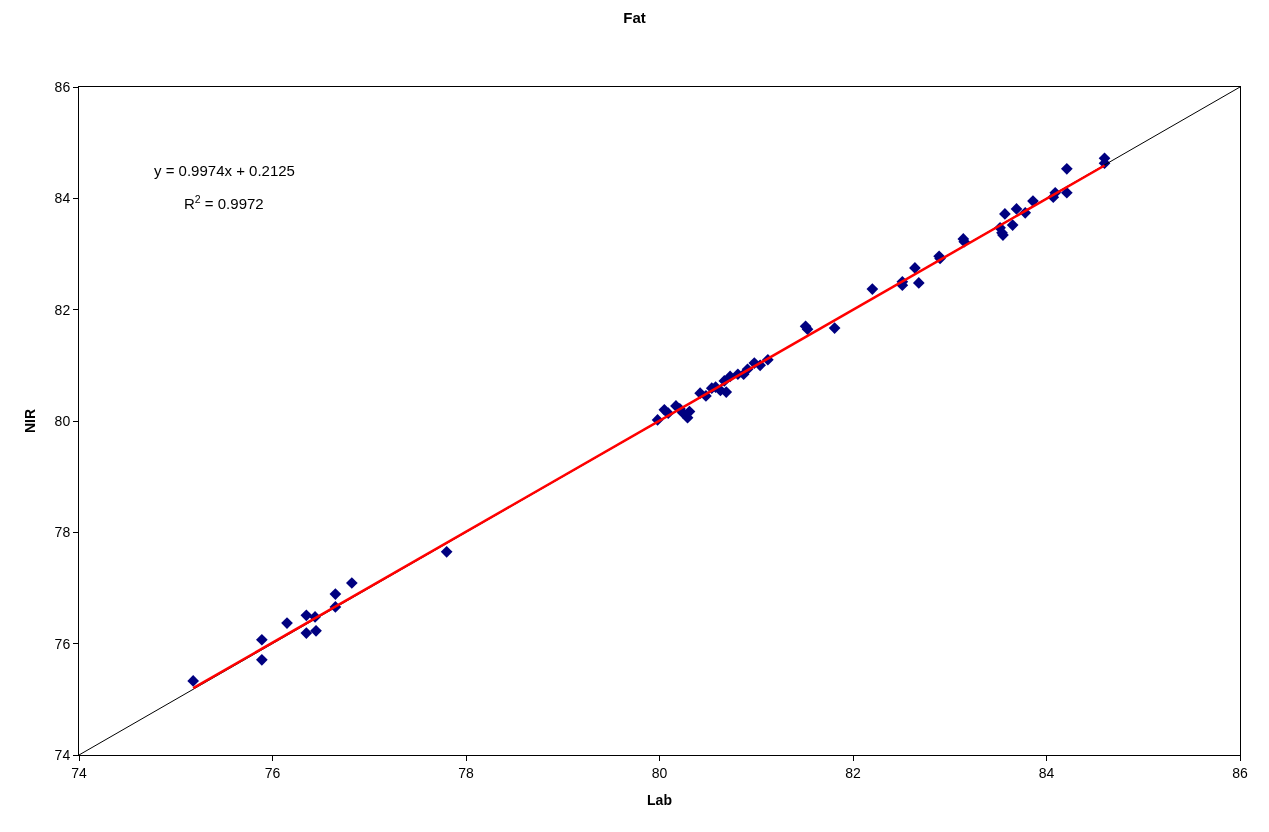 The image size is (1269, 832). I want to click on x-tick-label: 82, so click(853, 772).